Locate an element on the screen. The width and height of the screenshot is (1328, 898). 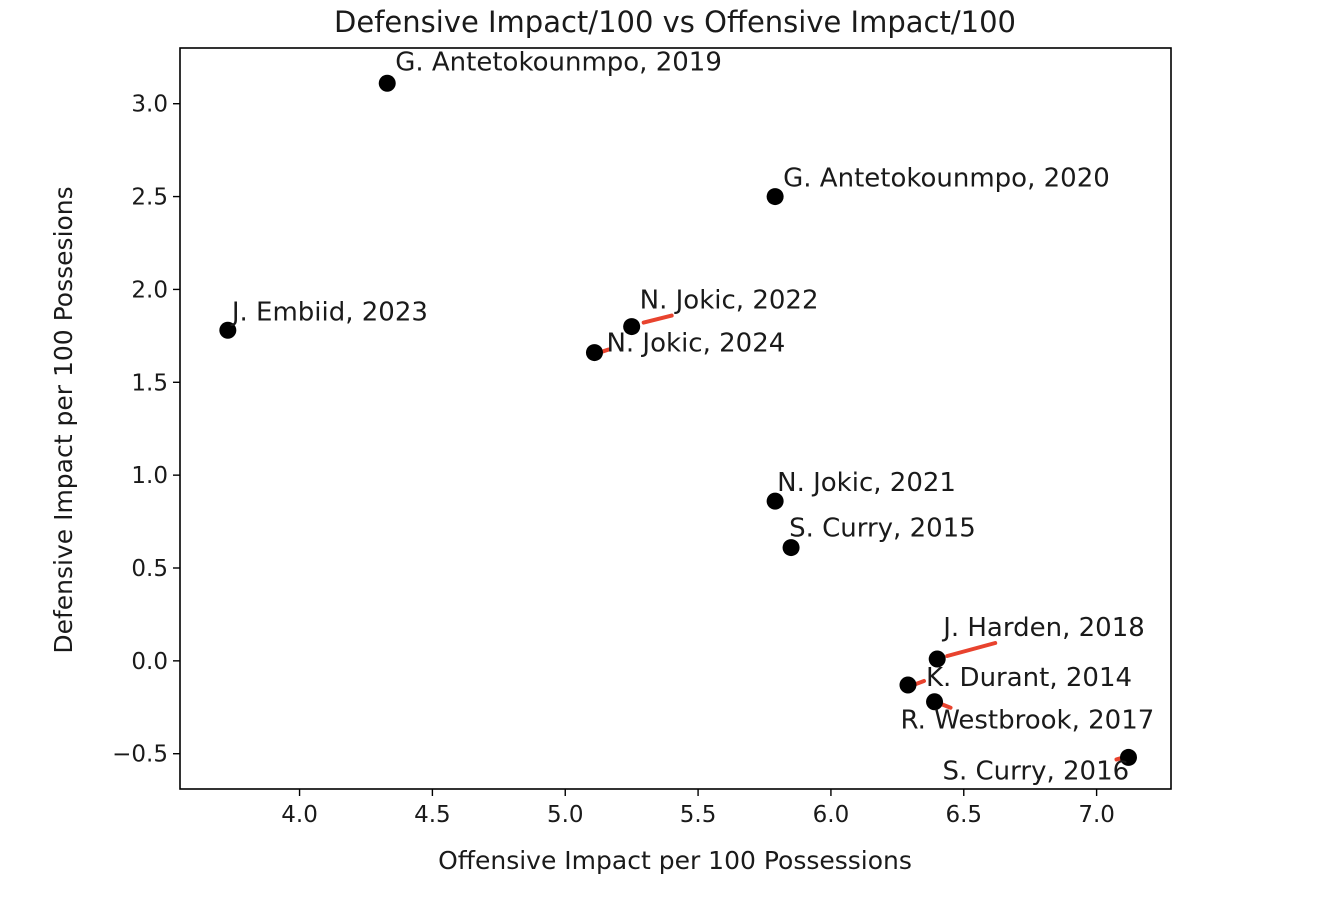
y-tick-label: 0.0 is located at coordinates (149, 662).